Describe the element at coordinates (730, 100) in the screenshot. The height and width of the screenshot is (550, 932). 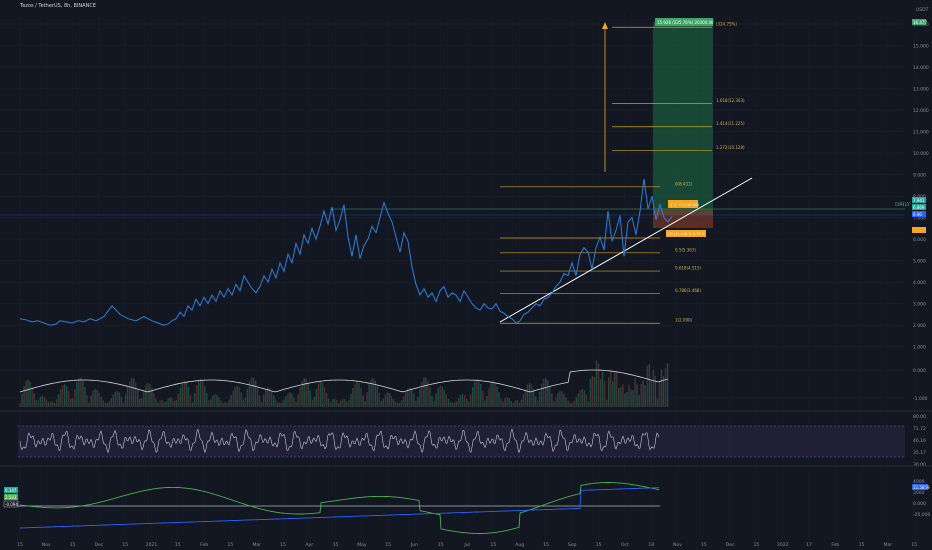
I see `fib-level-label: 1.618(12.303)` at that location.